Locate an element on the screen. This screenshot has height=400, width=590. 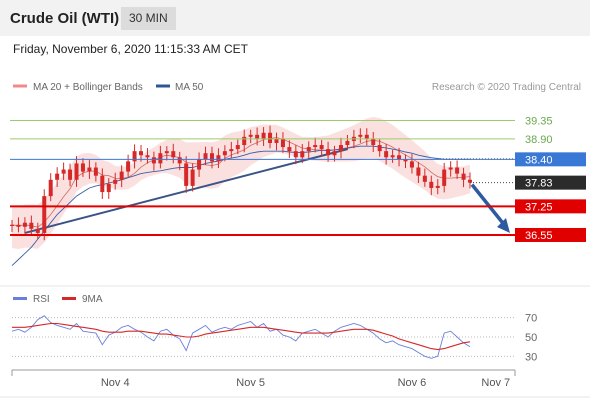
timeframe-badge: 30 MIN is located at coordinates (148, 18).